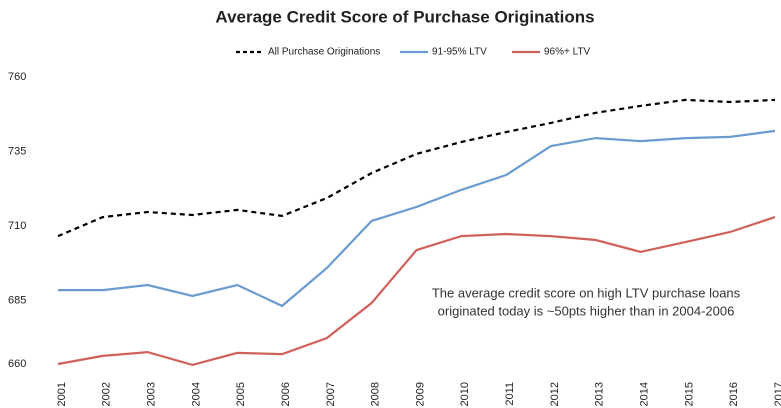  I want to click on x-tick-label: 2010, so click(465, 394).